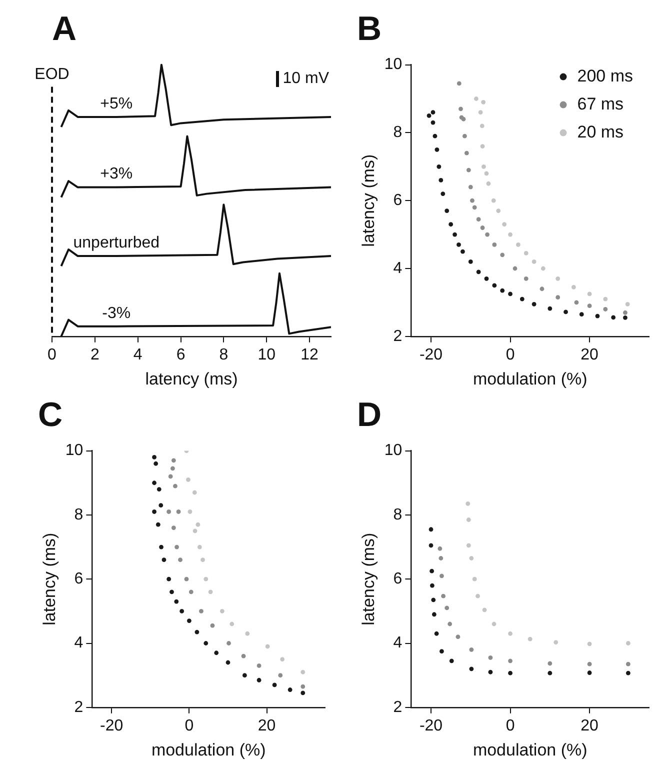  I want to click on chart-title: D, so click(369, 415).